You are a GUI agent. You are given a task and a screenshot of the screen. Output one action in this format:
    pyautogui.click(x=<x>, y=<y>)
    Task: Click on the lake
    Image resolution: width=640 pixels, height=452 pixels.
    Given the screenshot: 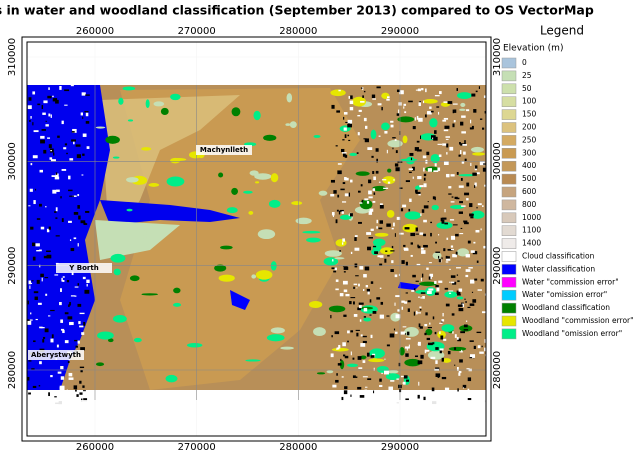 What is the action you would take?
    pyautogui.click(x=409, y=286)
    